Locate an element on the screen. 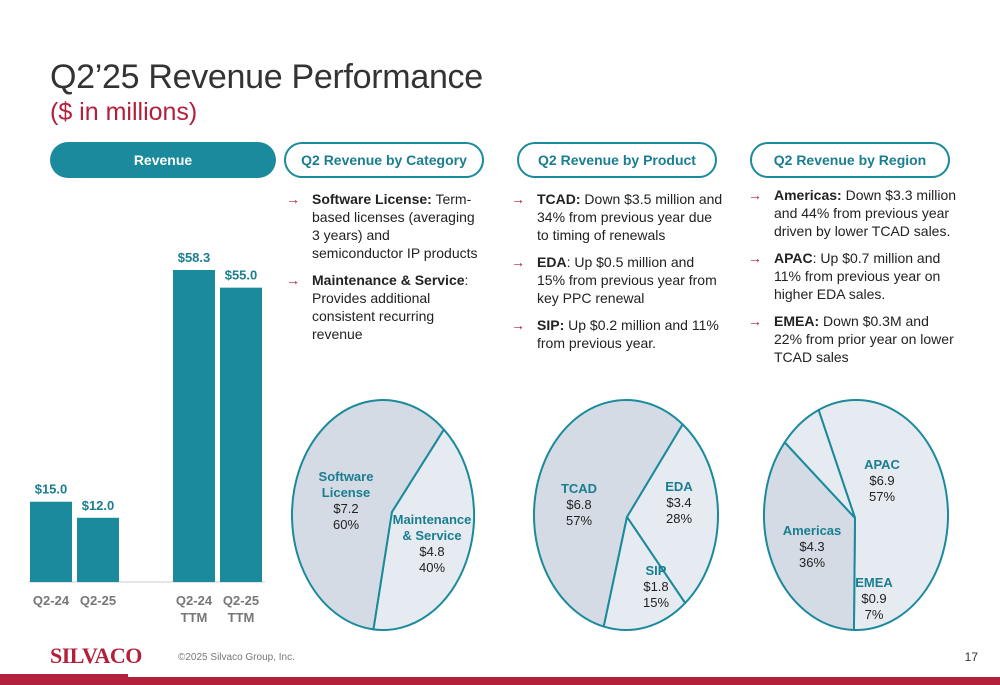 The width and height of the screenshot is (1000, 685). pie-slice-value: $4.3 is located at coordinates (811, 546).